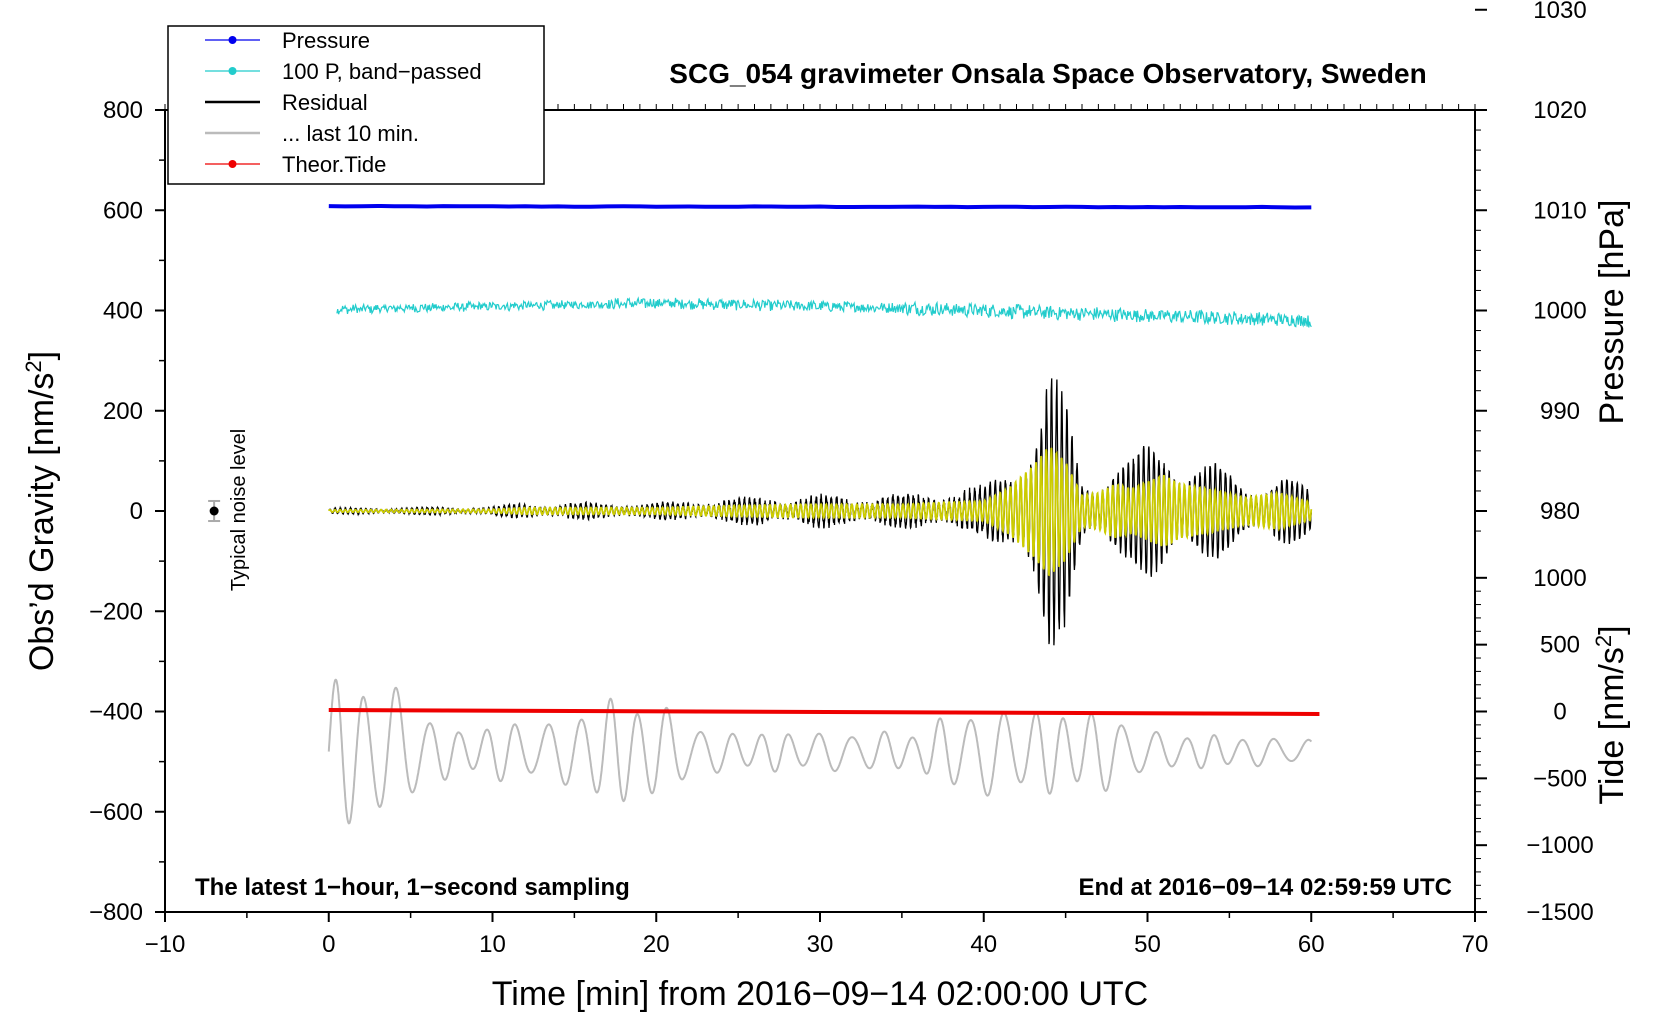 The height and width of the screenshot is (1020, 1660). What do you see at coordinates (116, 812) in the screenshot?
I see `y-tick-label: −600` at bounding box center [116, 812].